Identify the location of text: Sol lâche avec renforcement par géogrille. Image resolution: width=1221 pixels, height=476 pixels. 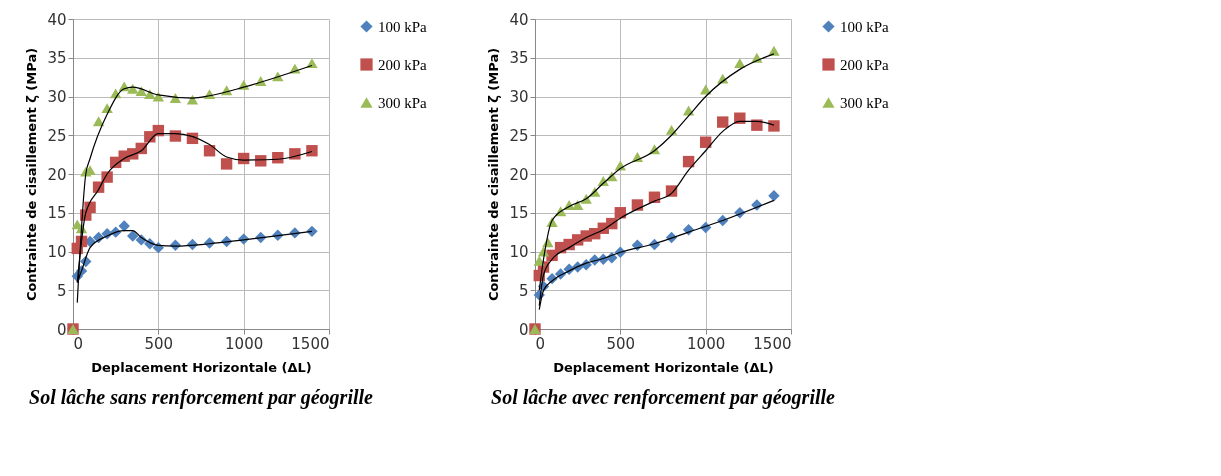
(663, 397).